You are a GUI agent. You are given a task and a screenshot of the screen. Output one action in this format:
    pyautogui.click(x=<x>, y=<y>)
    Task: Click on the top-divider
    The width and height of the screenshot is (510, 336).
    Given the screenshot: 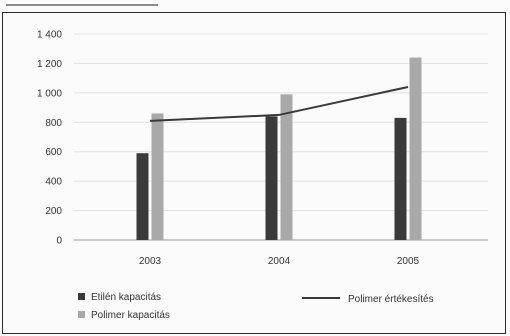 What is the action you would take?
    pyautogui.click(x=82, y=5)
    